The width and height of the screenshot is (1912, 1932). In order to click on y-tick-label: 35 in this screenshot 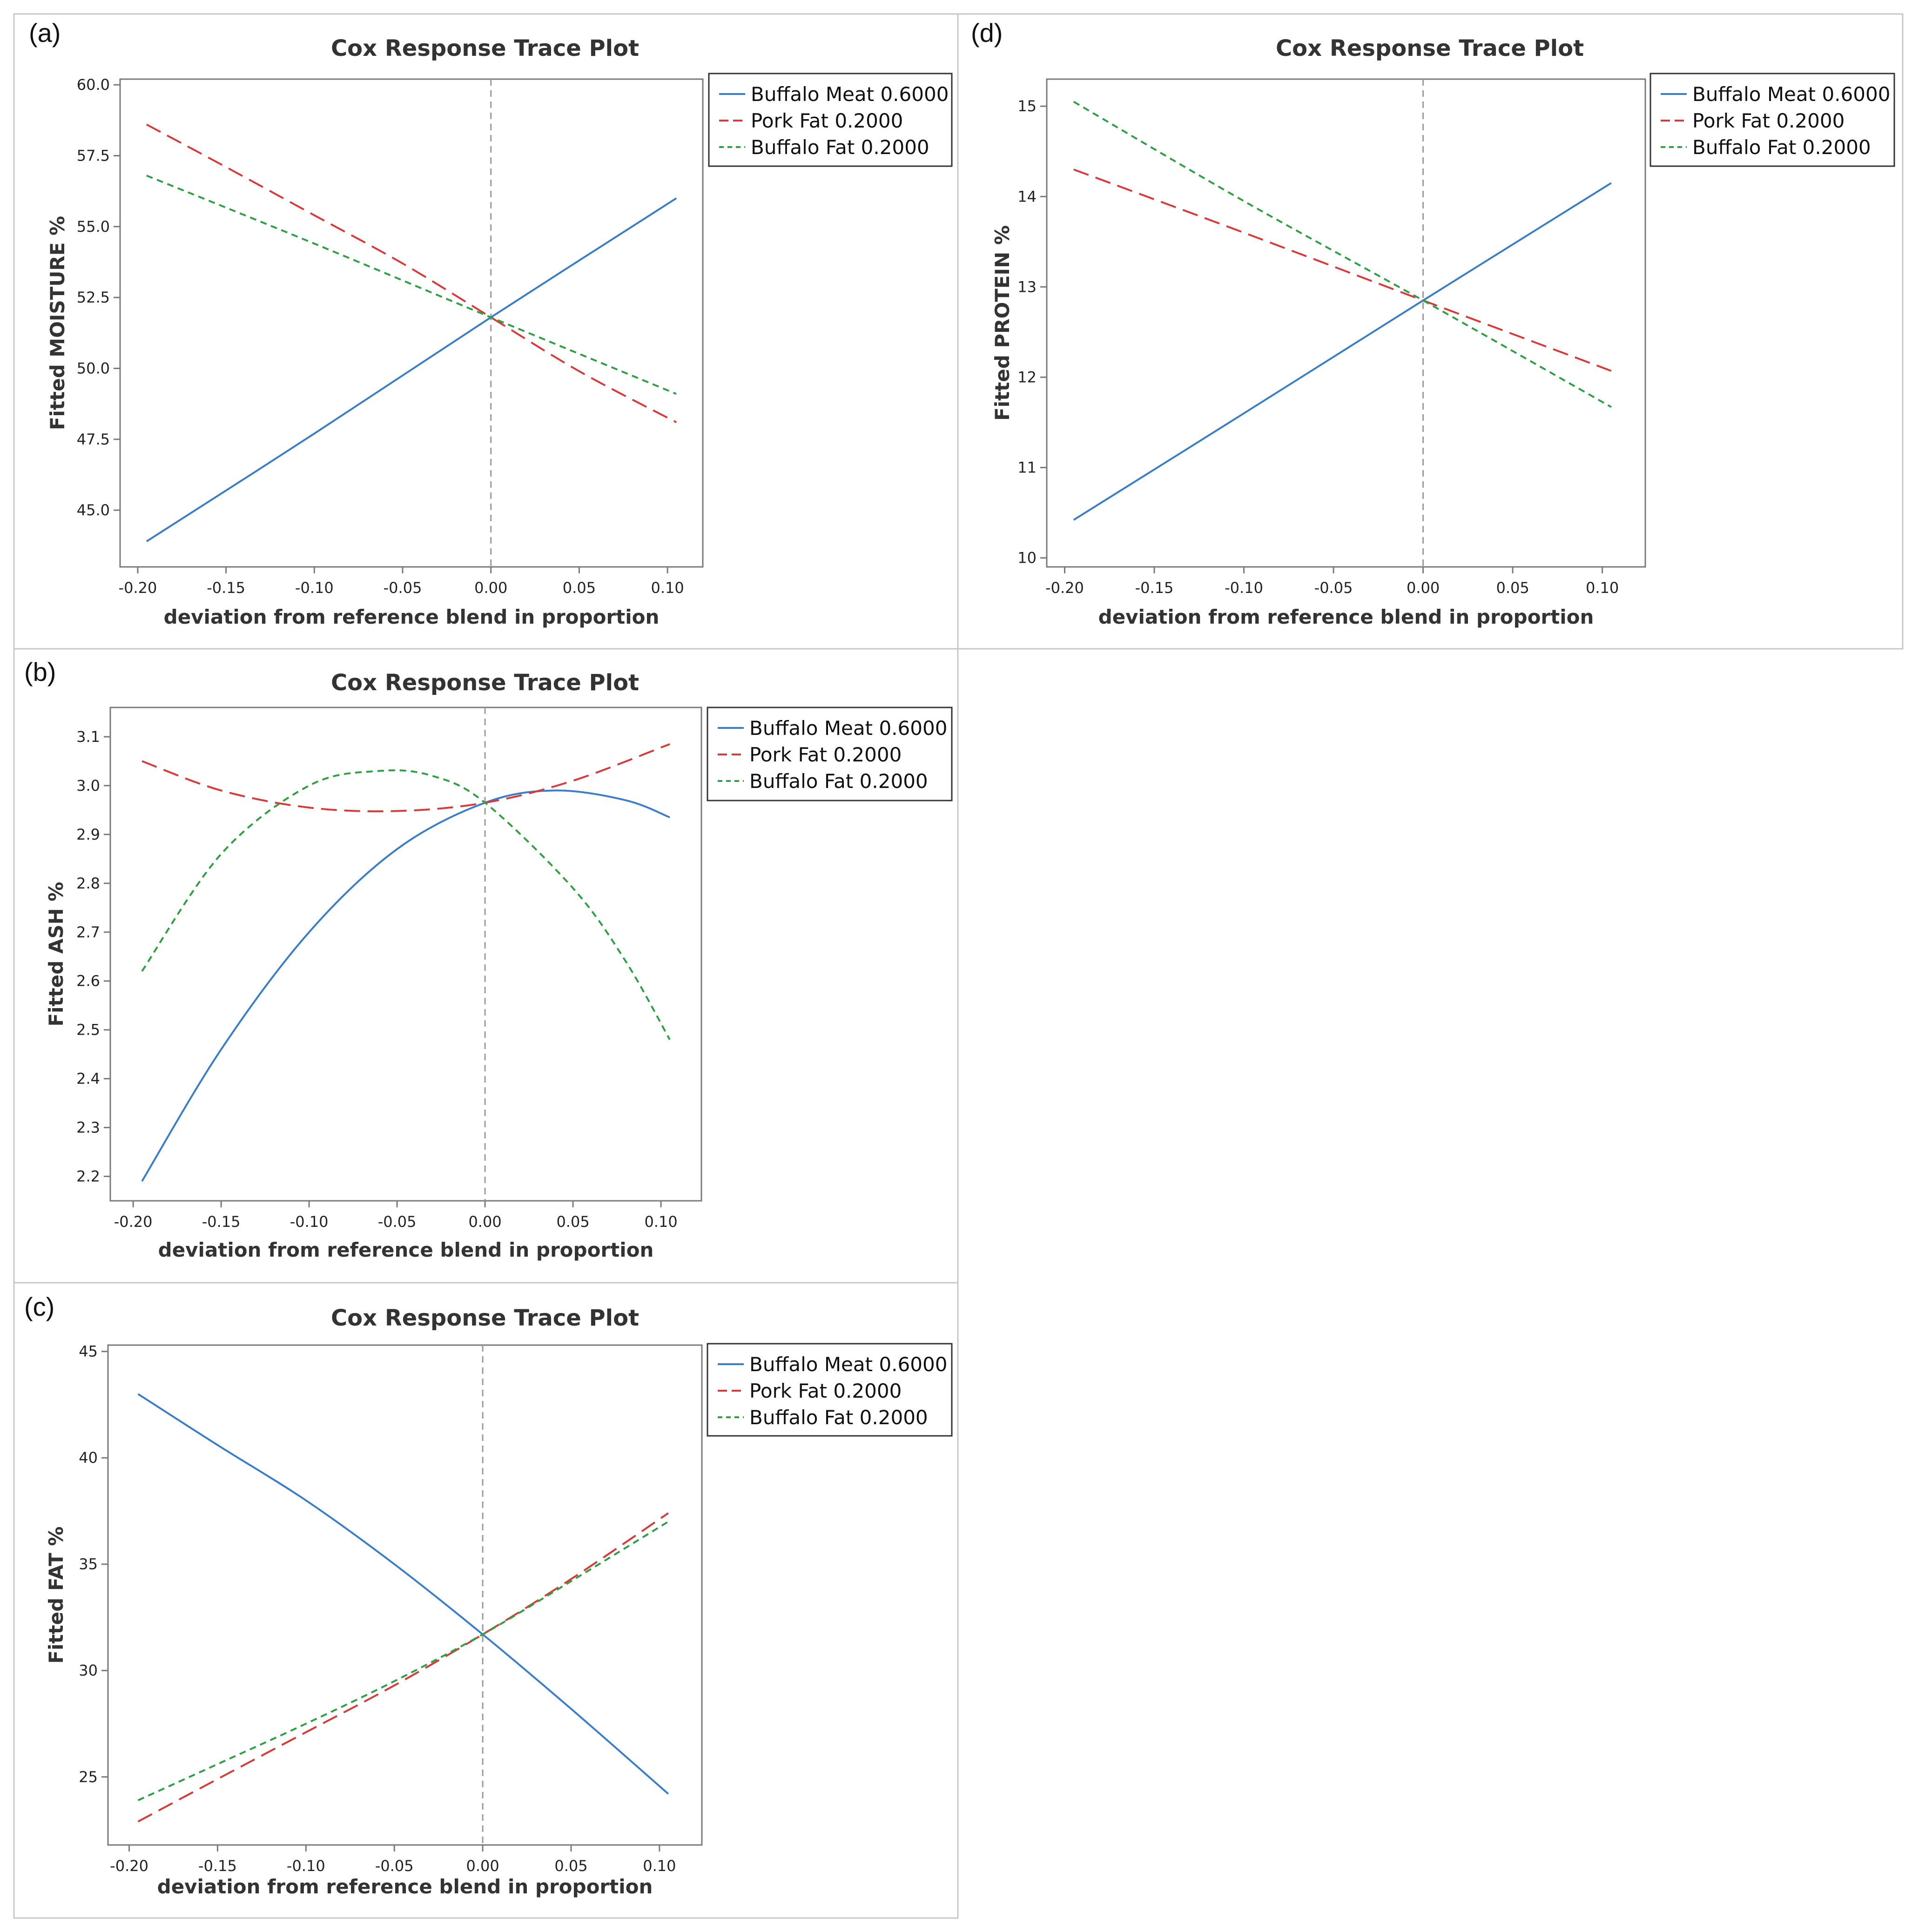, I will do `click(88, 1564)`.